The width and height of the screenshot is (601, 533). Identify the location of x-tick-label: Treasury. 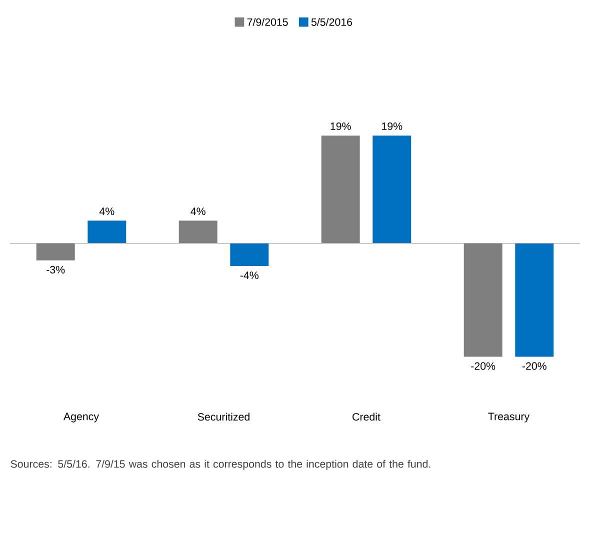
(509, 417).